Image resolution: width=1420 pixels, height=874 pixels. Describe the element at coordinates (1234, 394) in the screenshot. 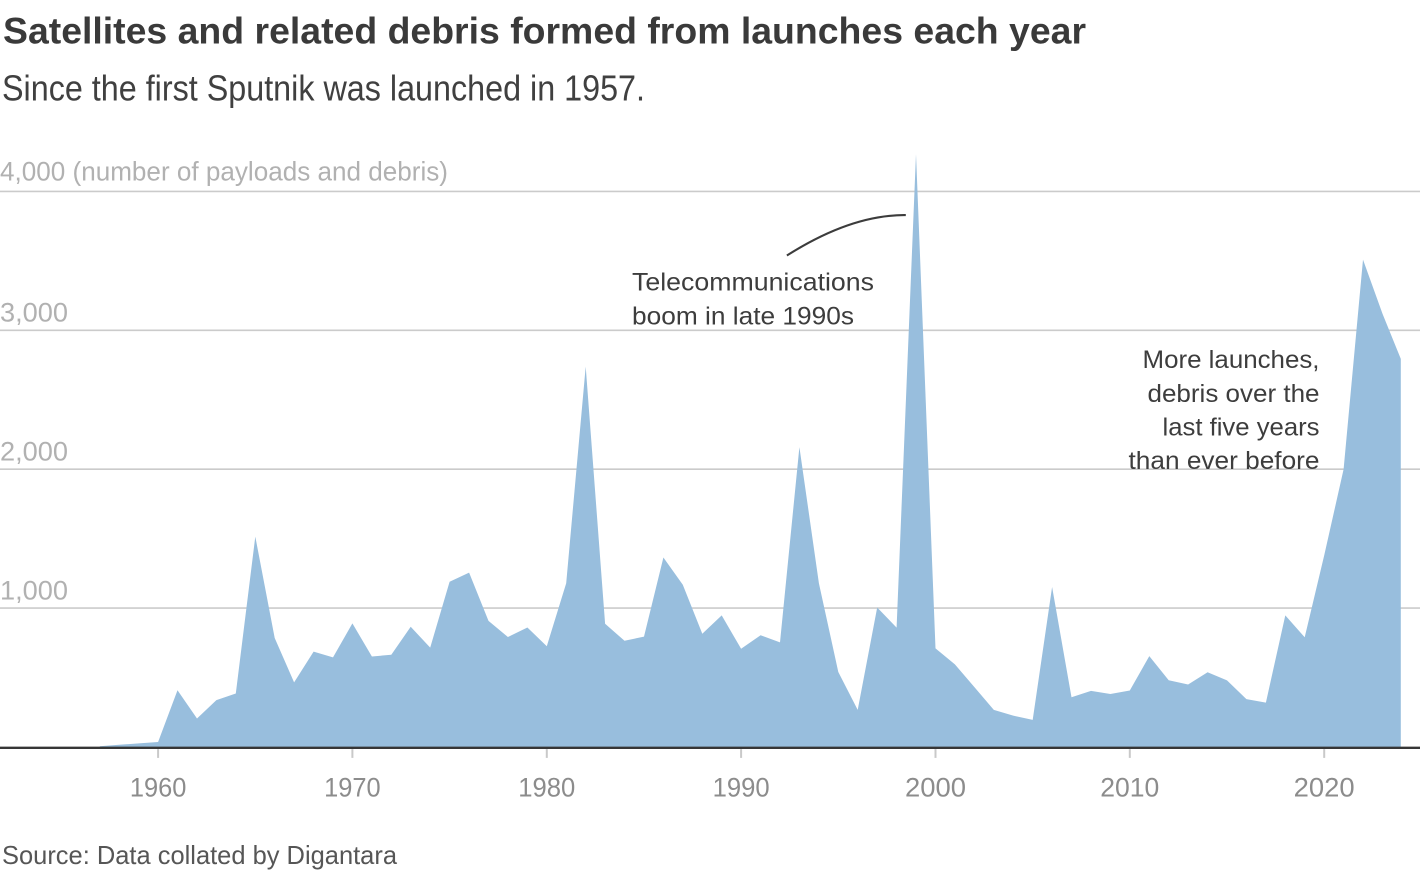

I see `svg-text: debris over the` at that location.